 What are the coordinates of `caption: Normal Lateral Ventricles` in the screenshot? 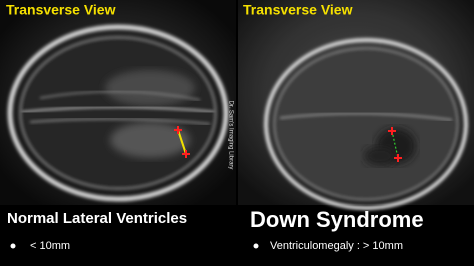 It's located at (97, 218).